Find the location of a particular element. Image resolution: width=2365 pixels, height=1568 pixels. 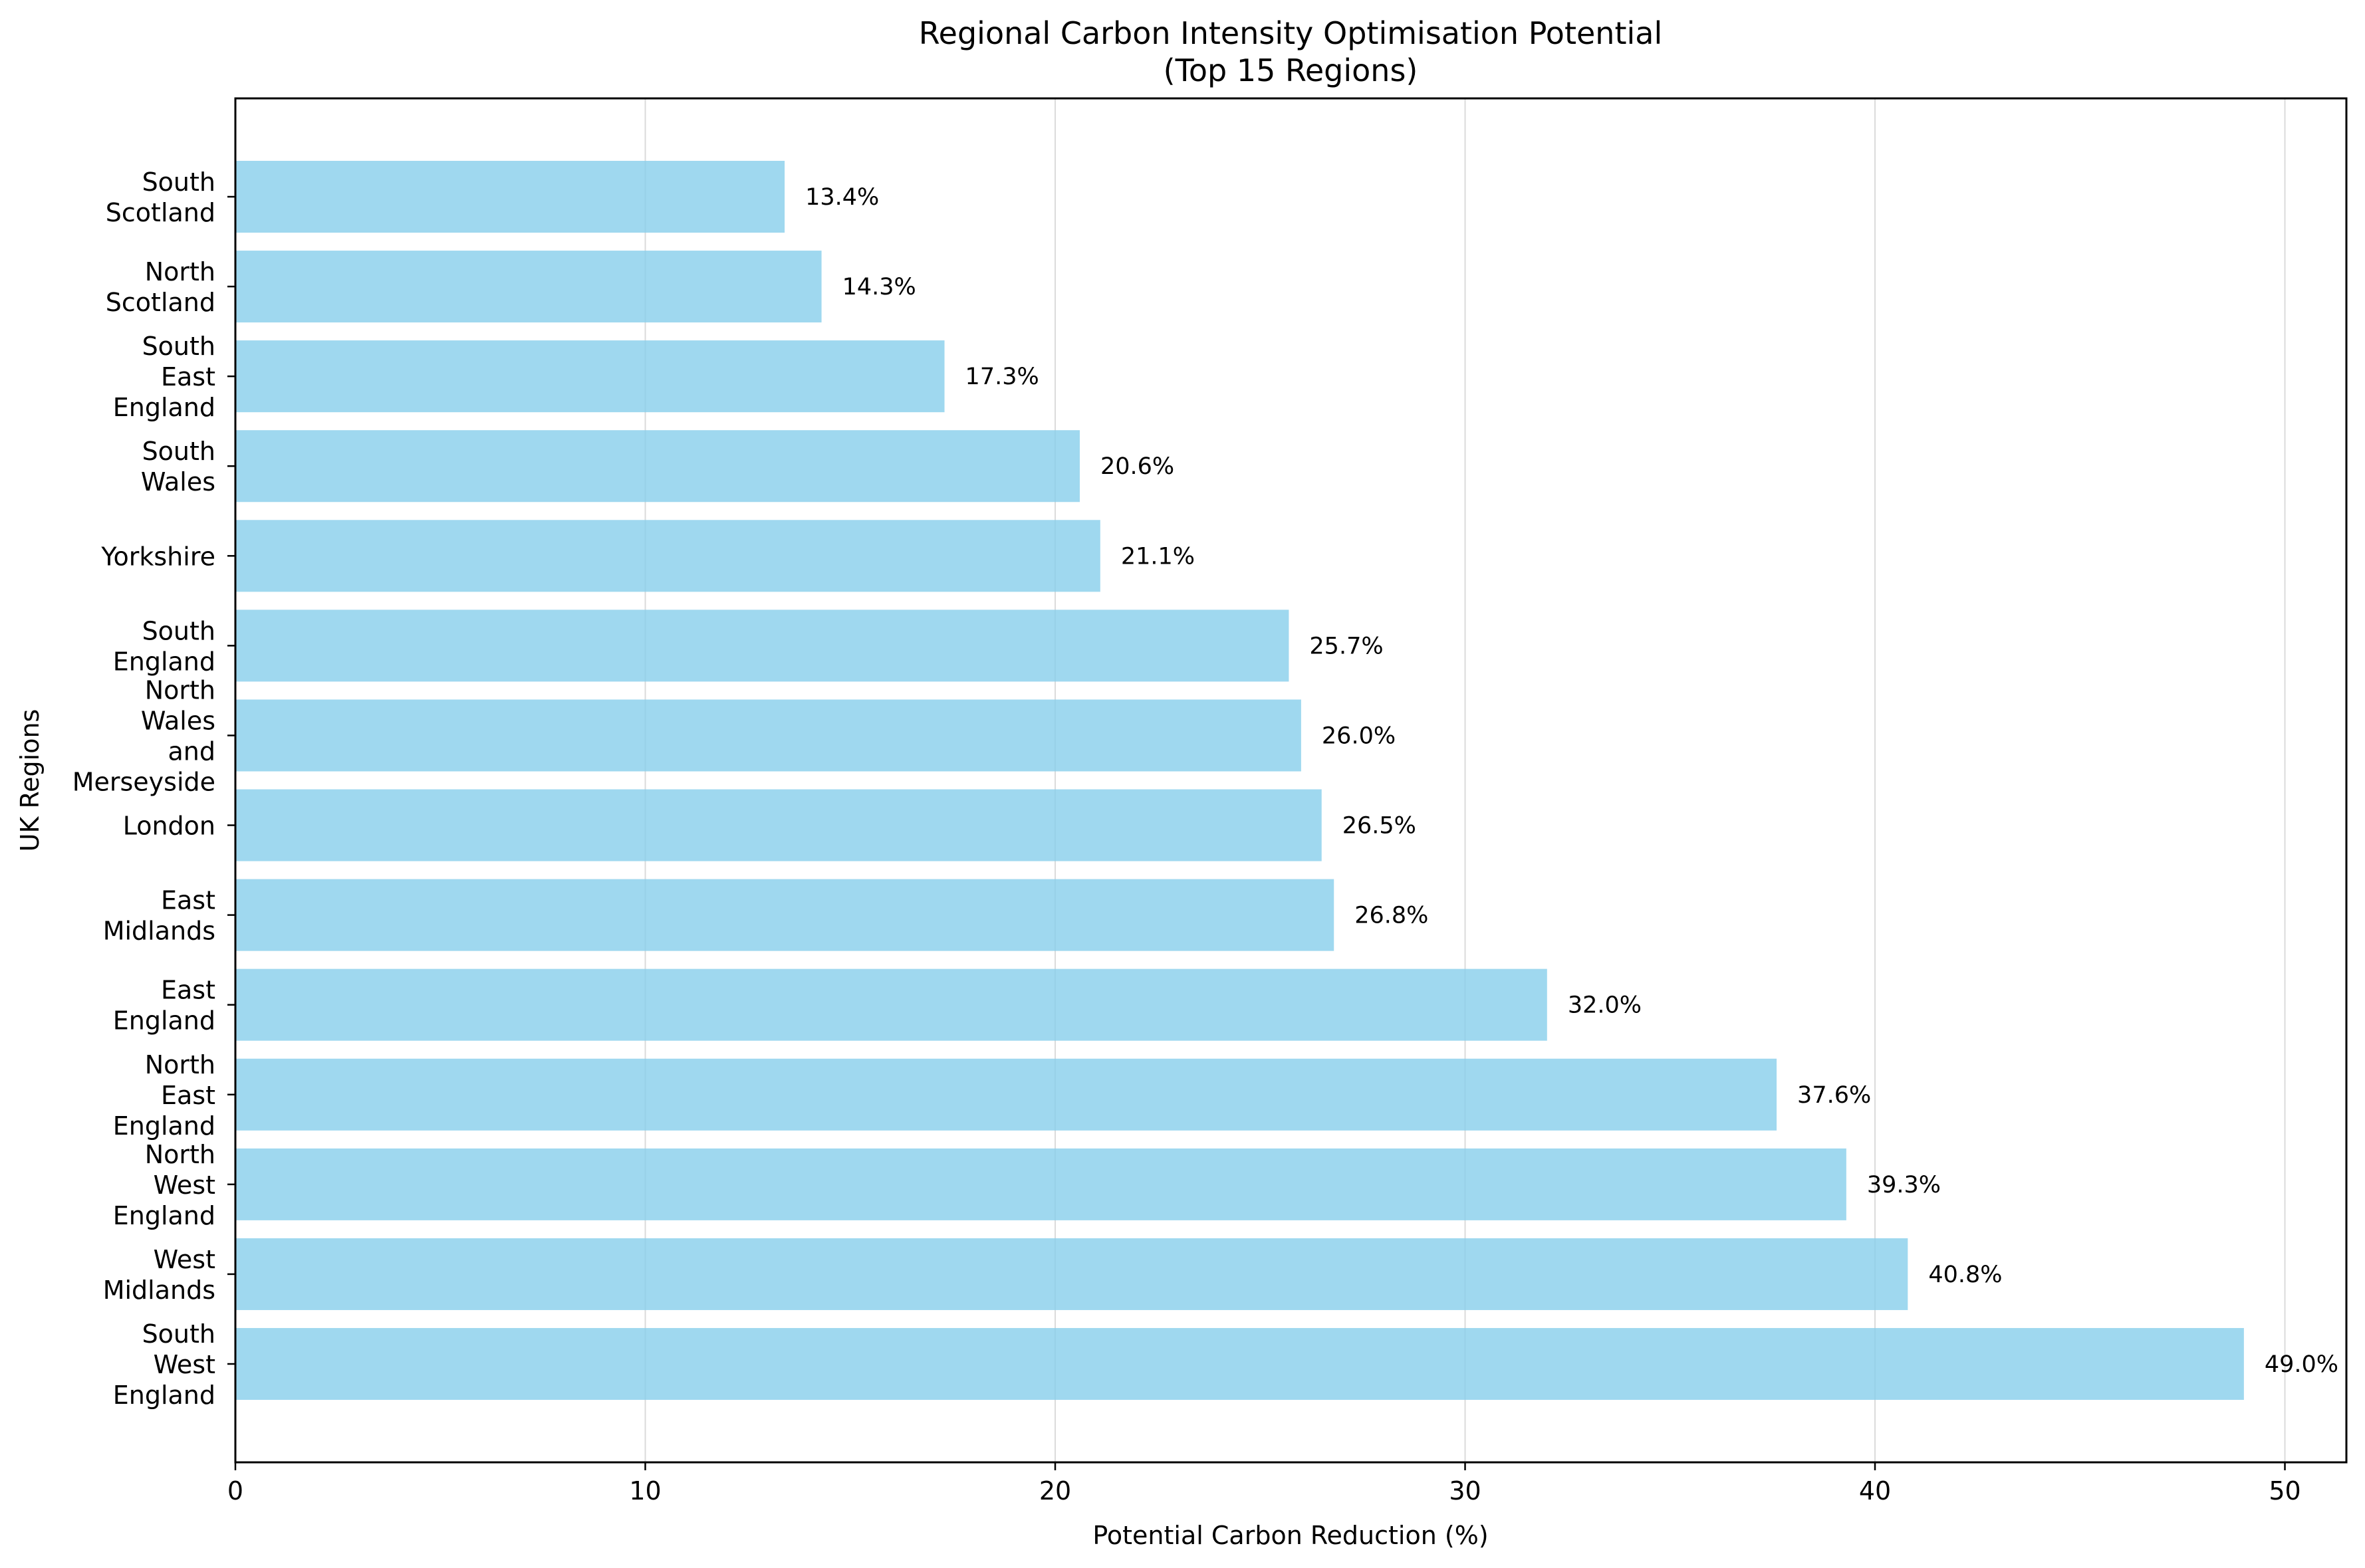

y-tick-label: North West England is located at coordinates (164, 1185).